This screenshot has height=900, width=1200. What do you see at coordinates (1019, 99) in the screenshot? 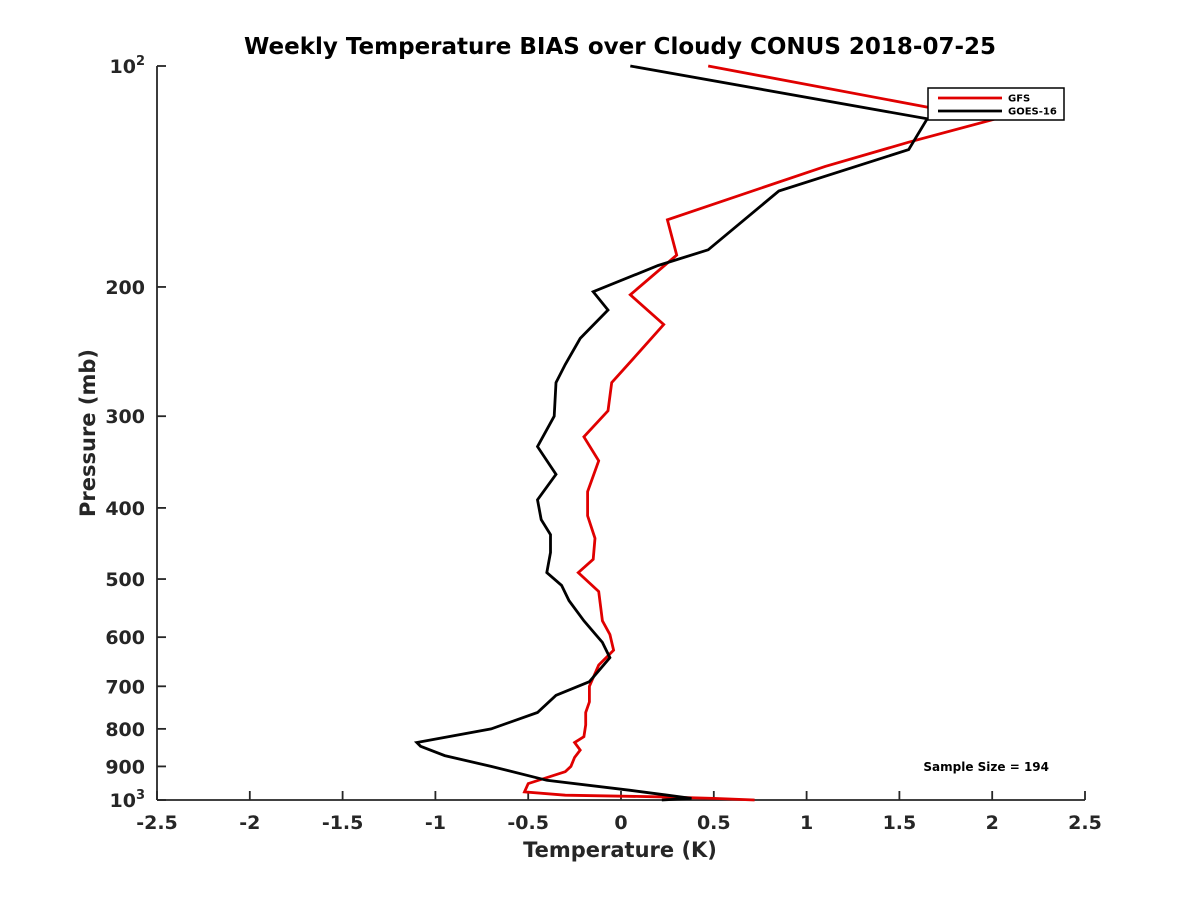
I see `legend-label-gfs: GFS` at bounding box center [1019, 99].